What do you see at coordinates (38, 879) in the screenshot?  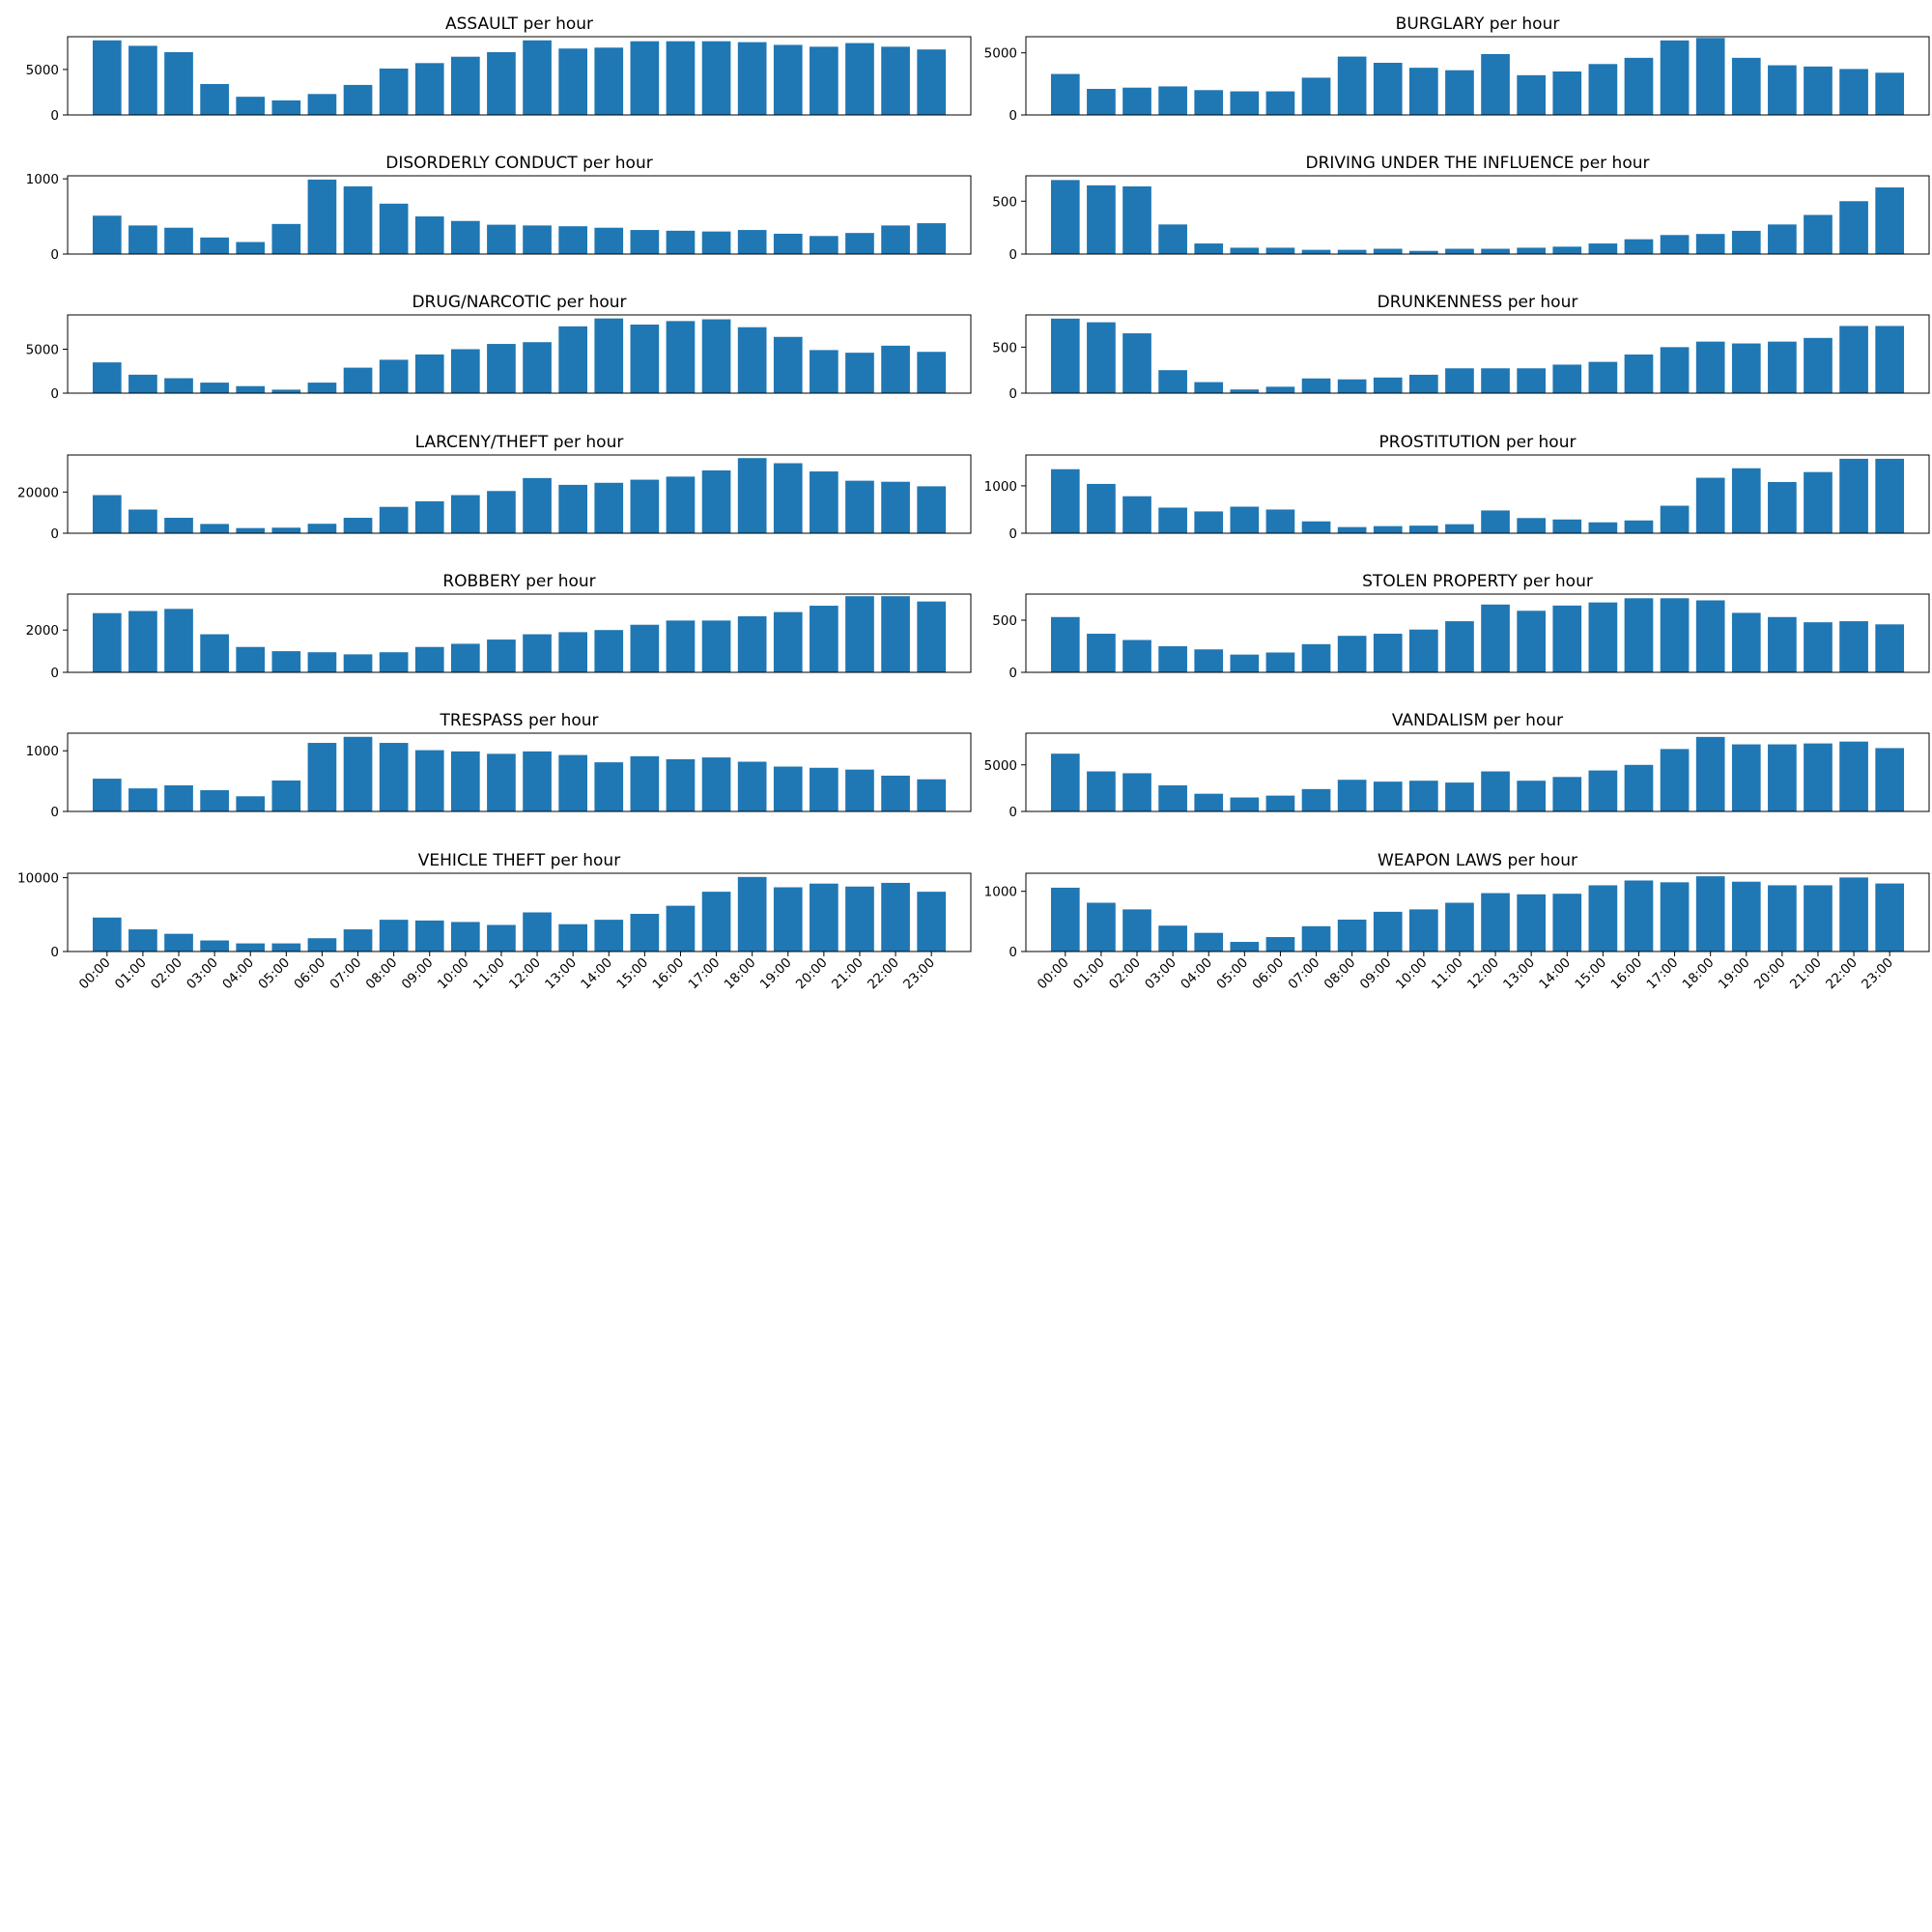 I see `y-tick-label: 10000` at bounding box center [38, 879].